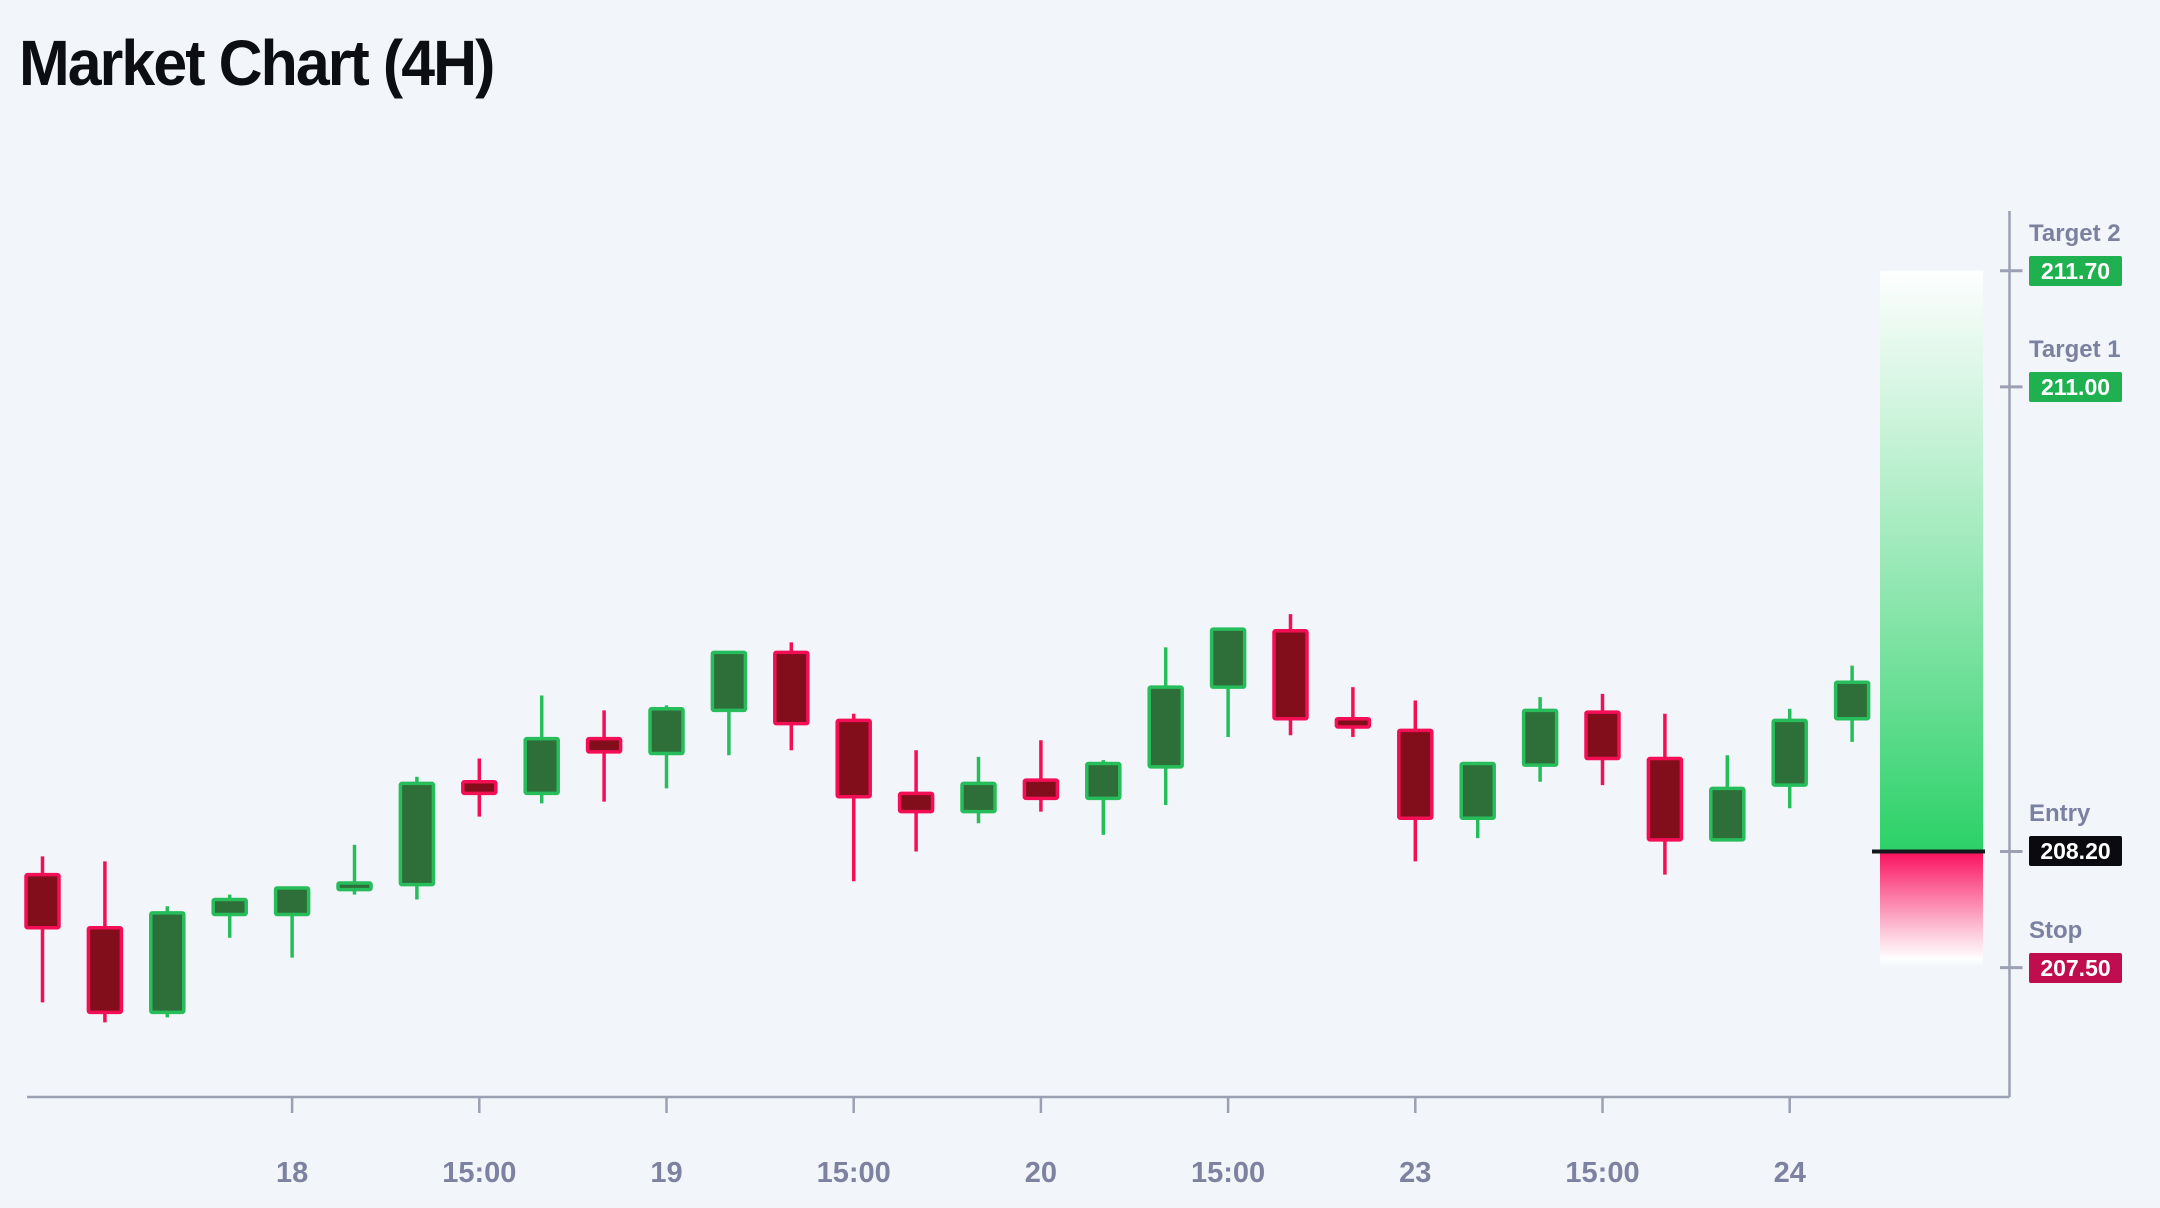 The width and height of the screenshot is (2160, 1208). Describe the element at coordinates (2075, 349) in the screenshot. I see `price-level-label-target1: Target 1` at that location.